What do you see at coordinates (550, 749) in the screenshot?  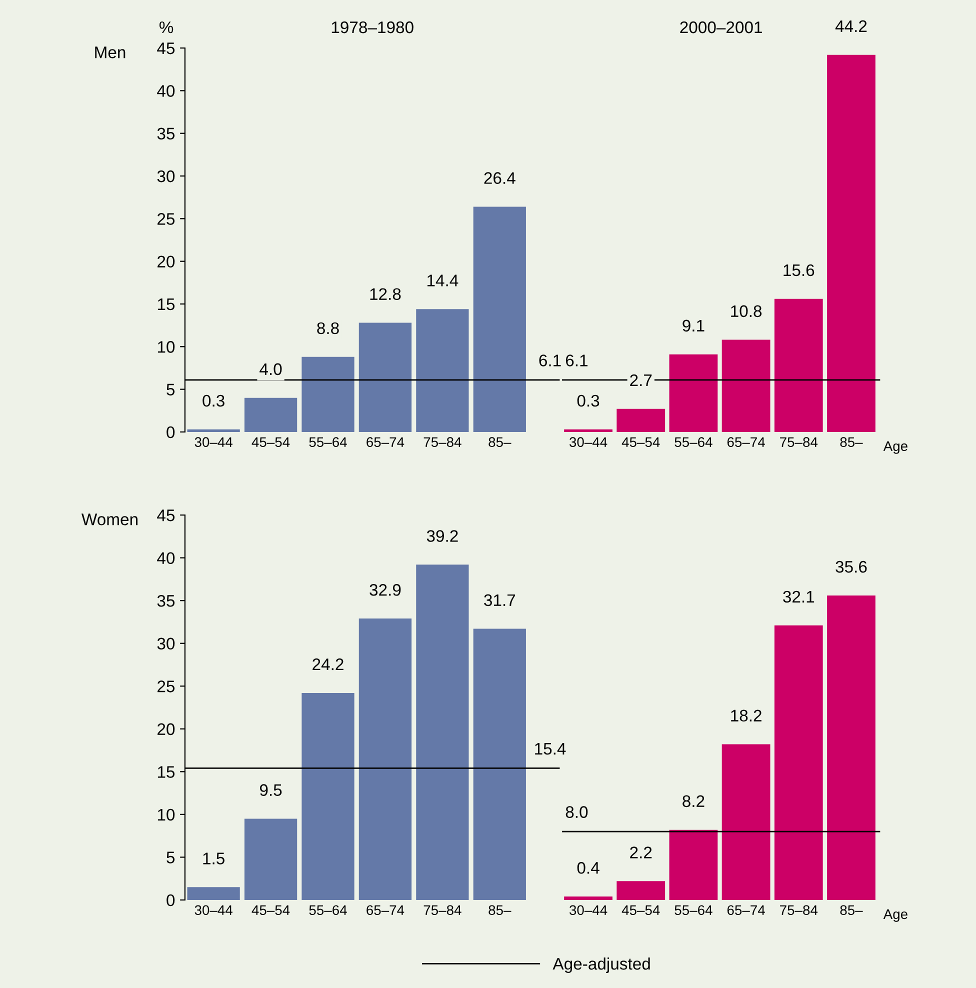 I see `ref-line-label: 15.4` at bounding box center [550, 749].